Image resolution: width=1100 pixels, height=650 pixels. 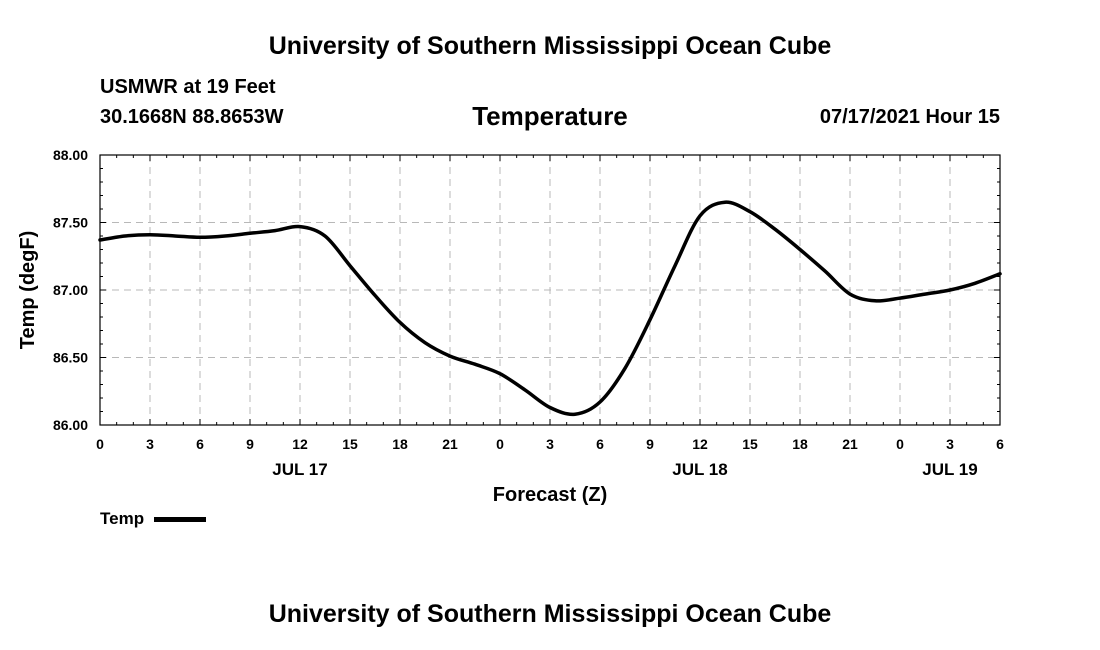 I want to click on y-tick-label: 86.00, so click(x=70, y=425).